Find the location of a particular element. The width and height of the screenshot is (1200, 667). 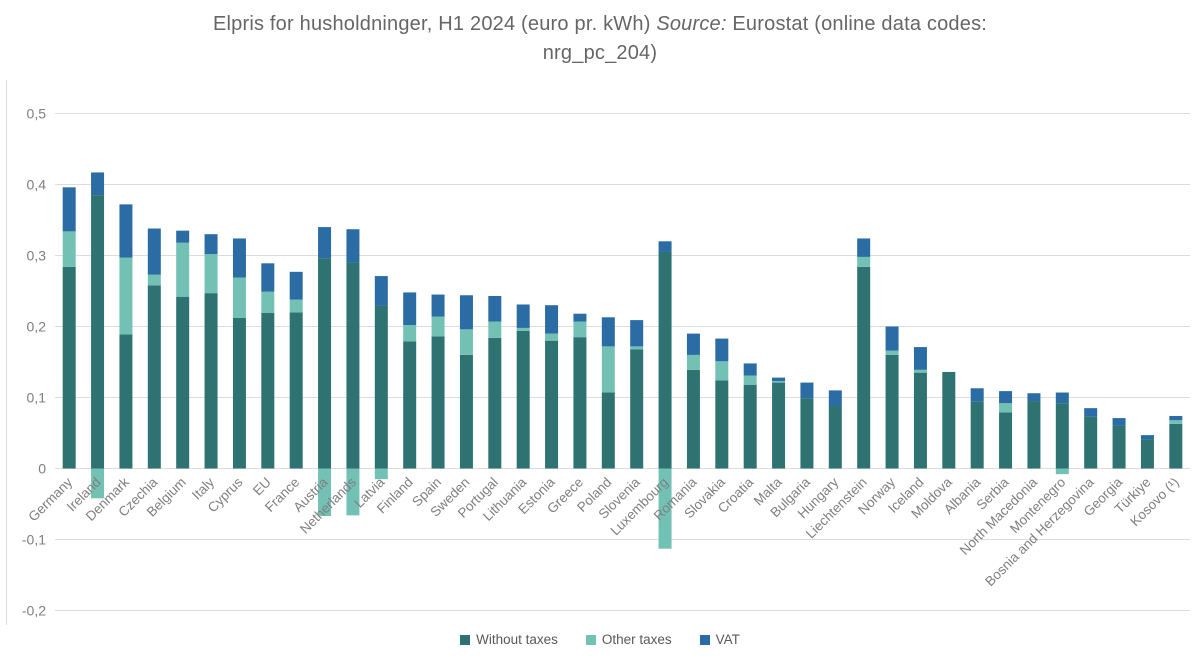

y-tick-label: 0,3 is located at coordinates (37, 256).